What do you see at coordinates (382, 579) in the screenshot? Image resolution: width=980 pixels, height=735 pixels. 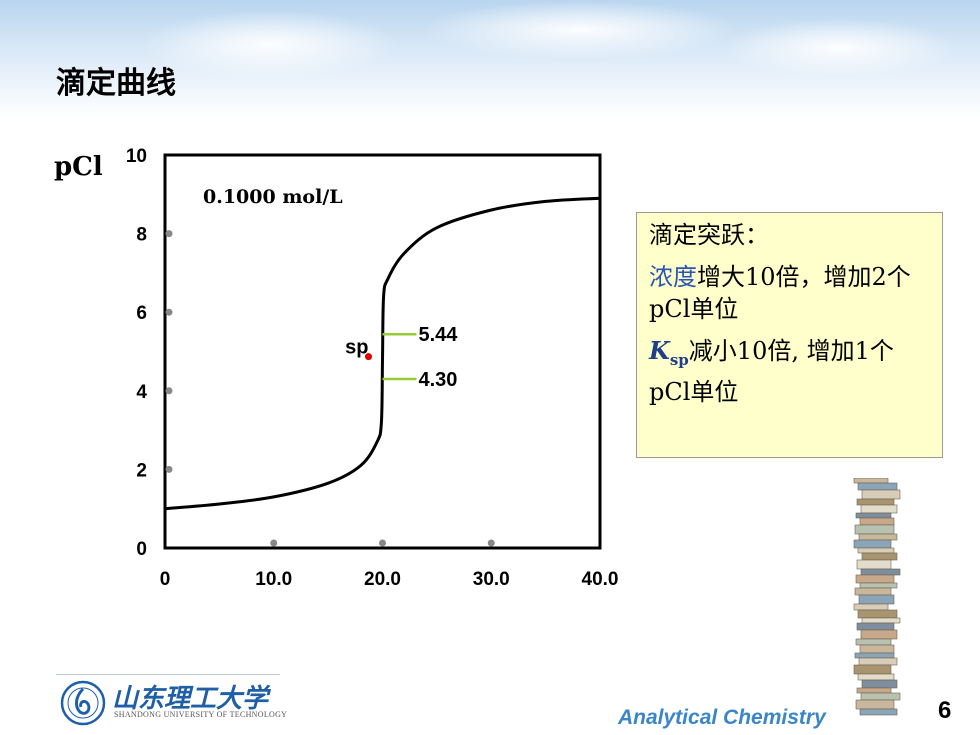 I see `x-tick-label: 20.0` at bounding box center [382, 579].